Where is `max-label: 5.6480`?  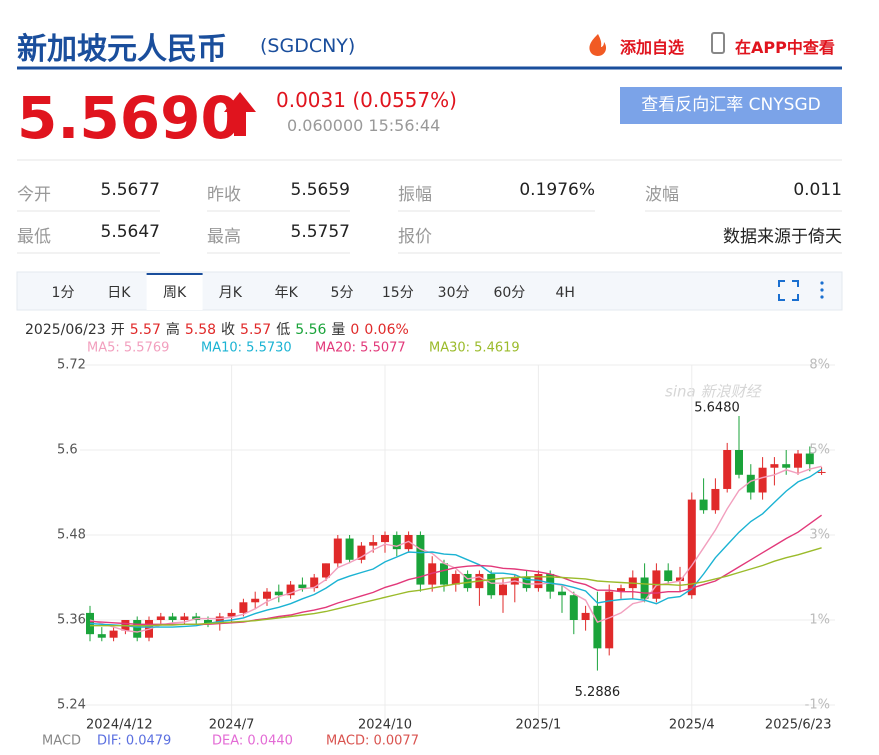
max-label: 5.6480 is located at coordinates (717, 408).